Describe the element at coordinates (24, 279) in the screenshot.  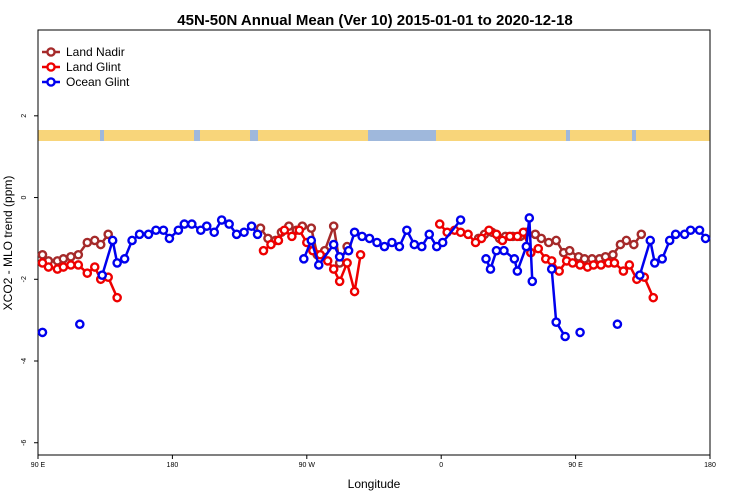
I see `y-tick-label: -2` at that location.